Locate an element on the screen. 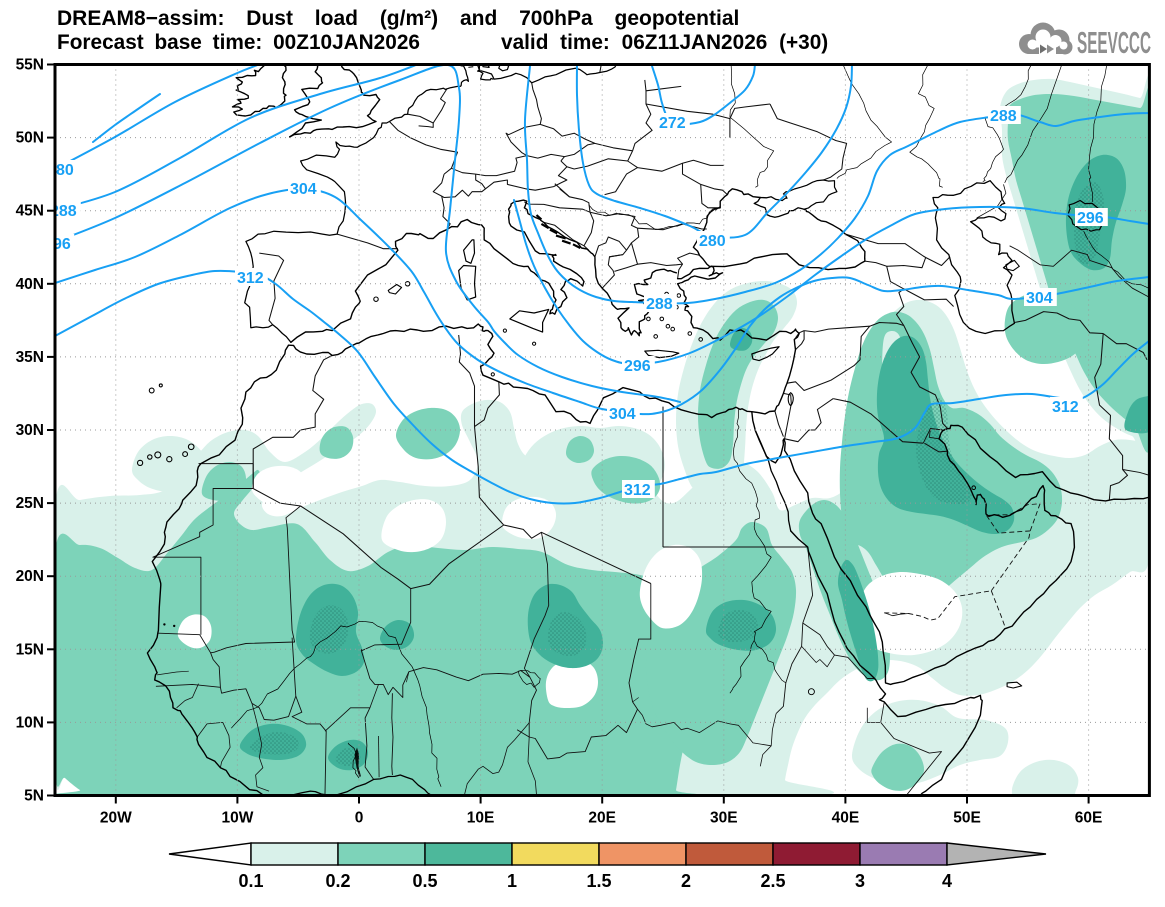 This screenshot has height=907, width=1165. svg-text: 50E is located at coordinates (967, 818).